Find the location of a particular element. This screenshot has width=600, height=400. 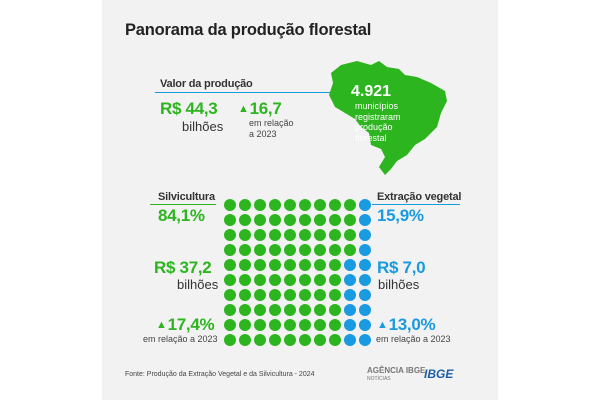

valor-change: ▲16,7 is located at coordinates (260, 109).